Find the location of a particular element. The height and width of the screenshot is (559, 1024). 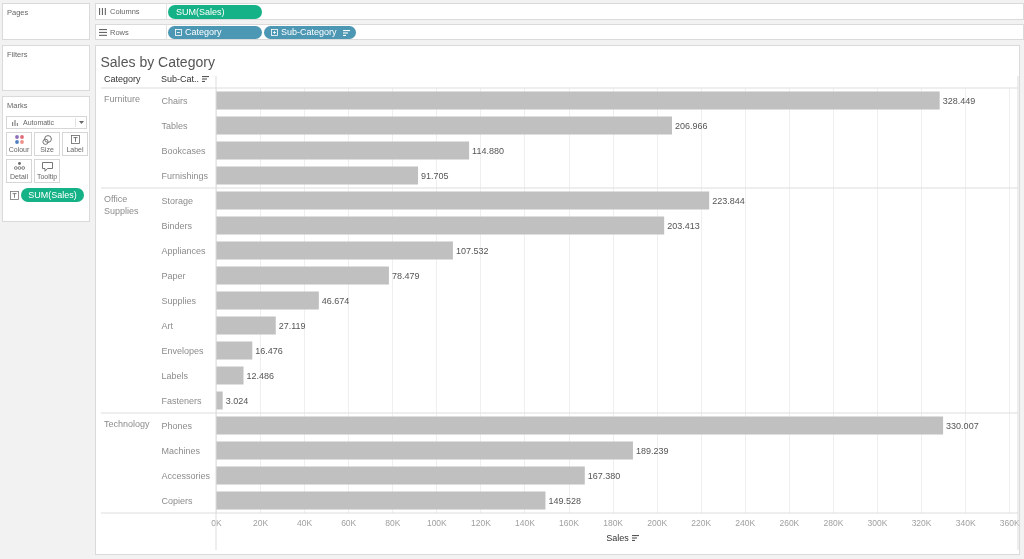

y-tick-label: Fasteners is located at coordinates (182, 400).